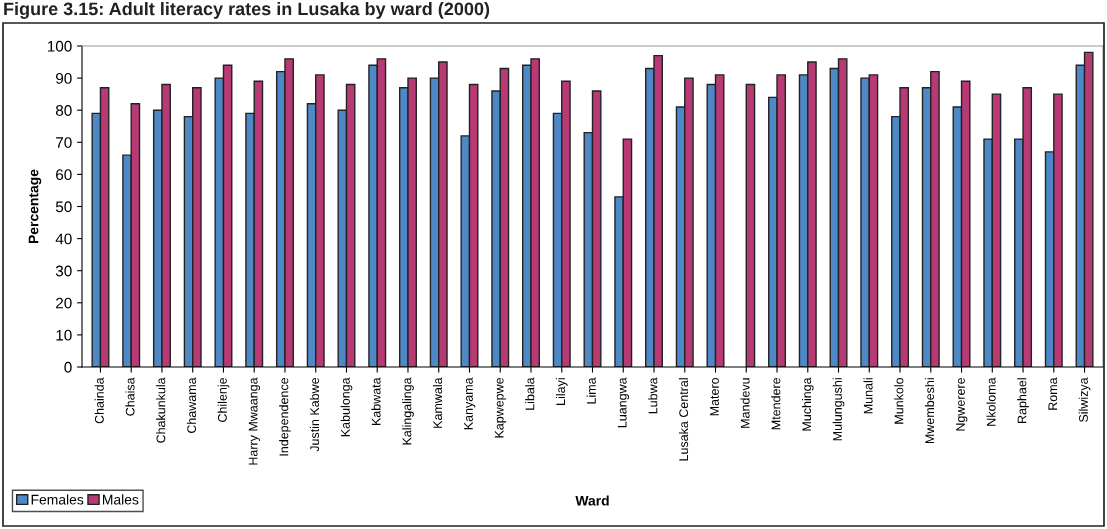 The image size is (1107, 529). What do you see at coordinates (59, 46) in the screenshot?
I see `y-tick-label: 100` at bounding box center [59, 46].